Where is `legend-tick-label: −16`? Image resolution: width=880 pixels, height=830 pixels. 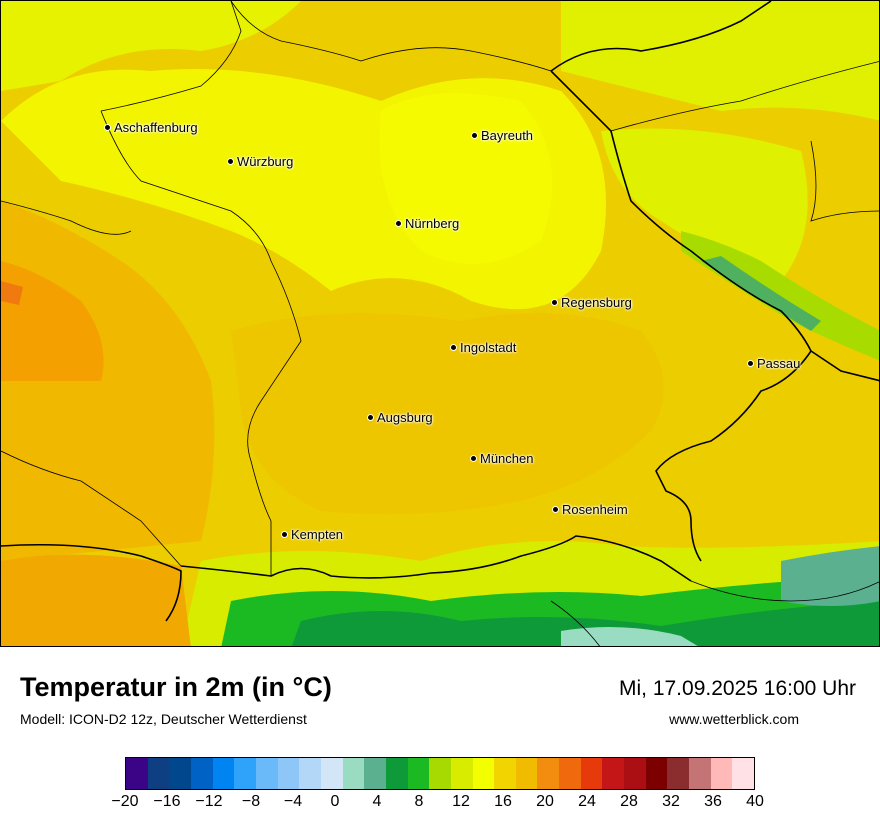
legend-tick-label: −16 is located at coordinates (167, 801).